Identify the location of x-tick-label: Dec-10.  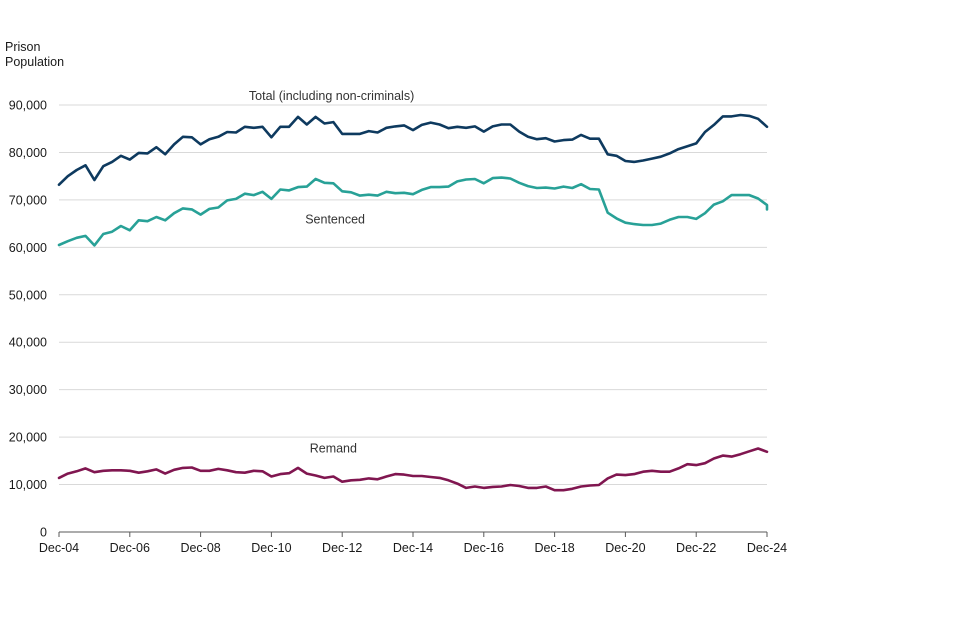
(271, 548).